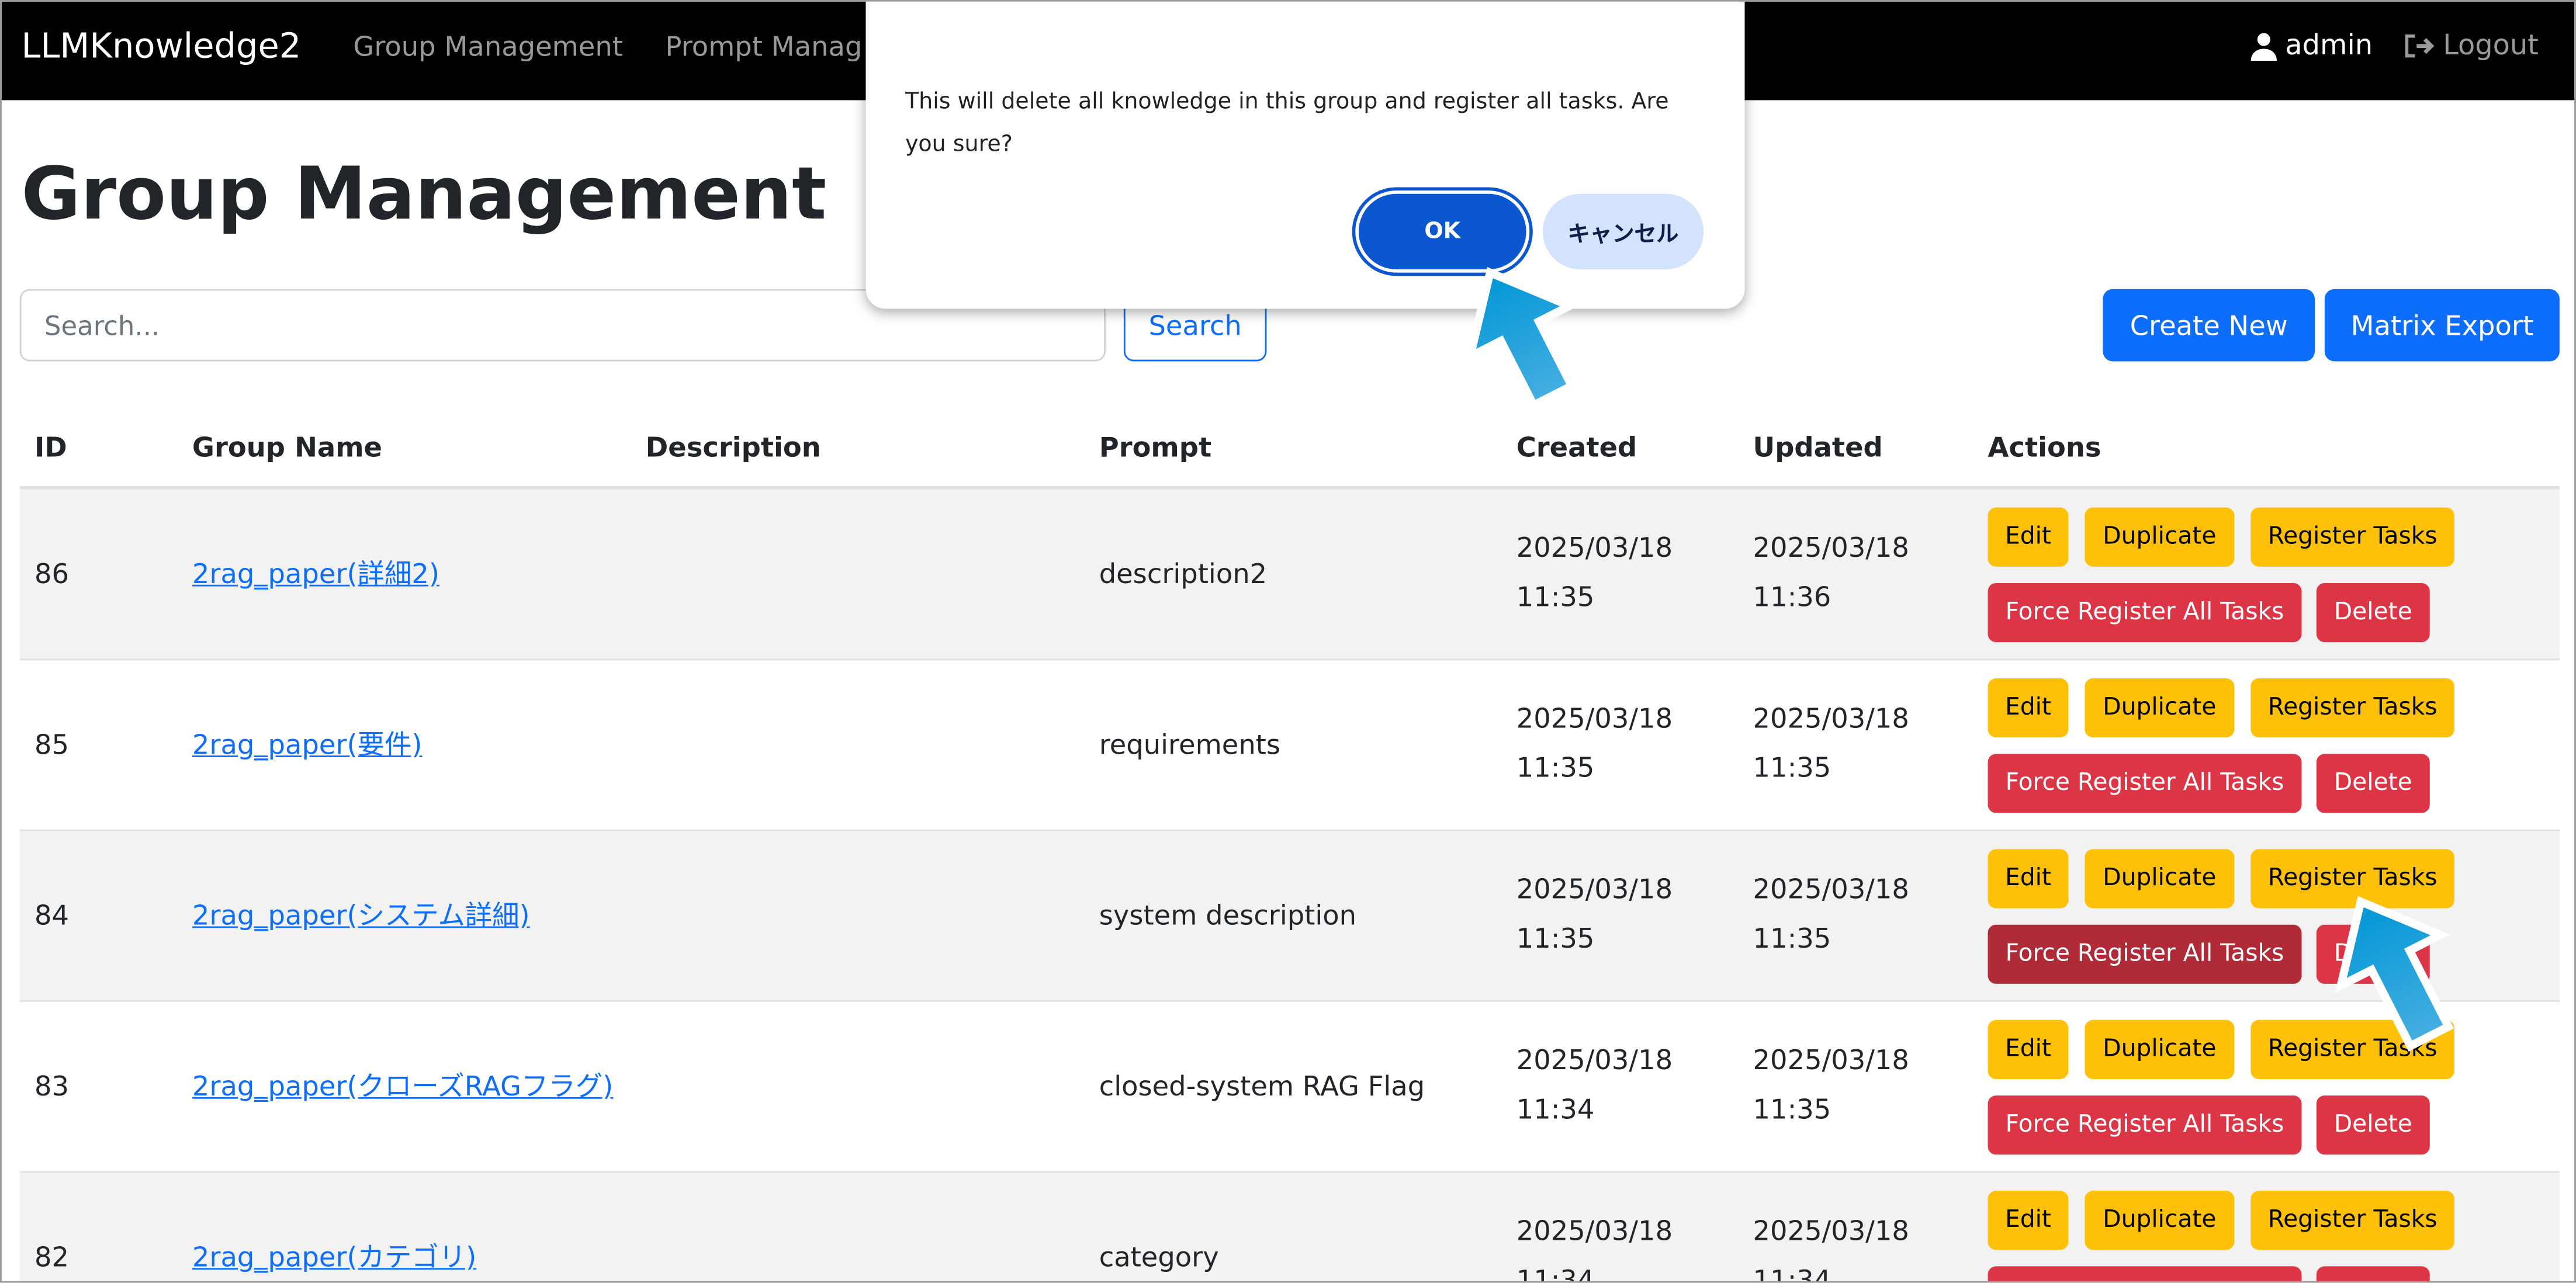  Describe the element at coordinates (2263, 47) in the screenshot. I see `user-icon` at that location.